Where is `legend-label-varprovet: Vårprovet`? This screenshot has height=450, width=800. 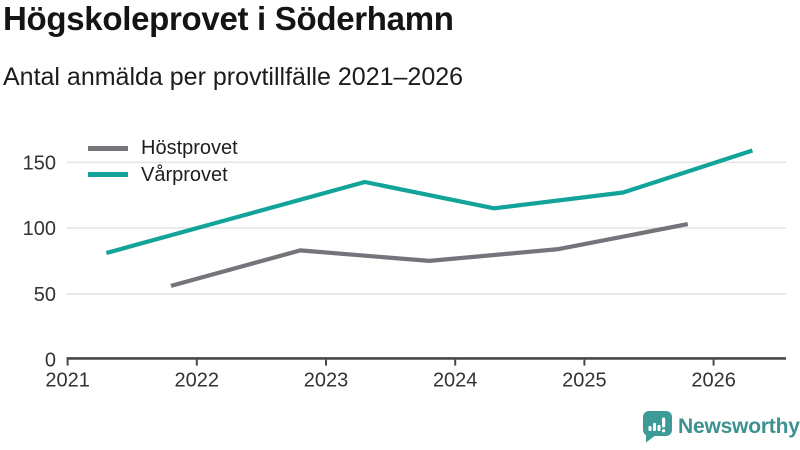
legend-label-varprovet: Vårprovet is located at coordinates (184, 174).